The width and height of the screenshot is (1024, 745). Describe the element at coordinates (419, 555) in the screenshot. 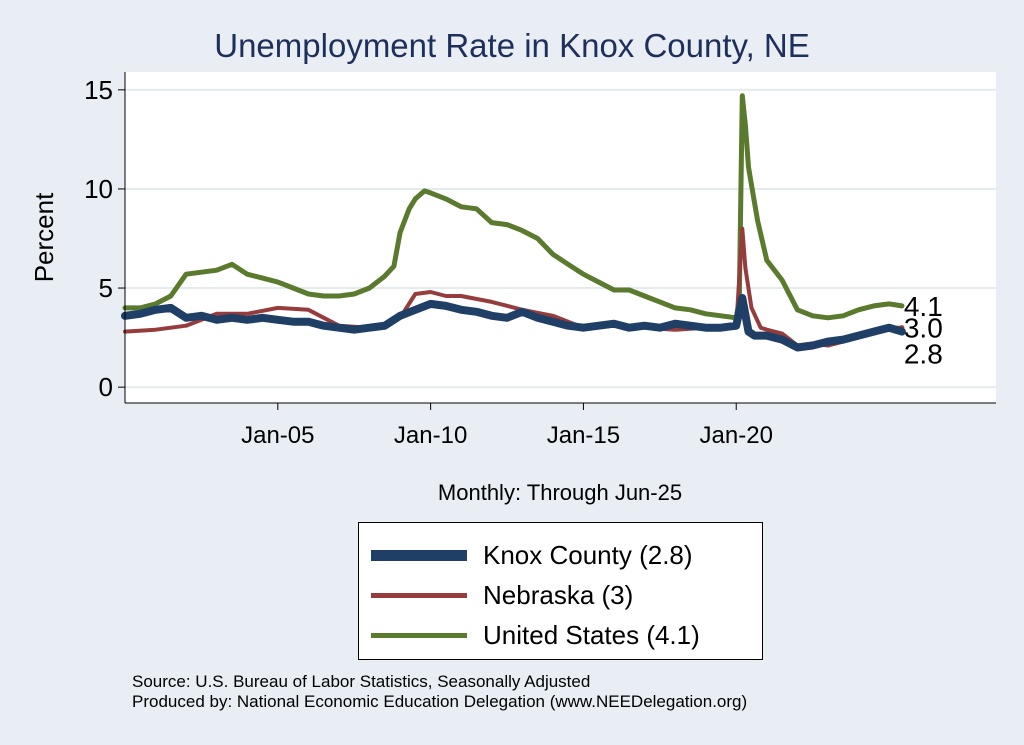

I see `legend-swatch-knox` at that location.